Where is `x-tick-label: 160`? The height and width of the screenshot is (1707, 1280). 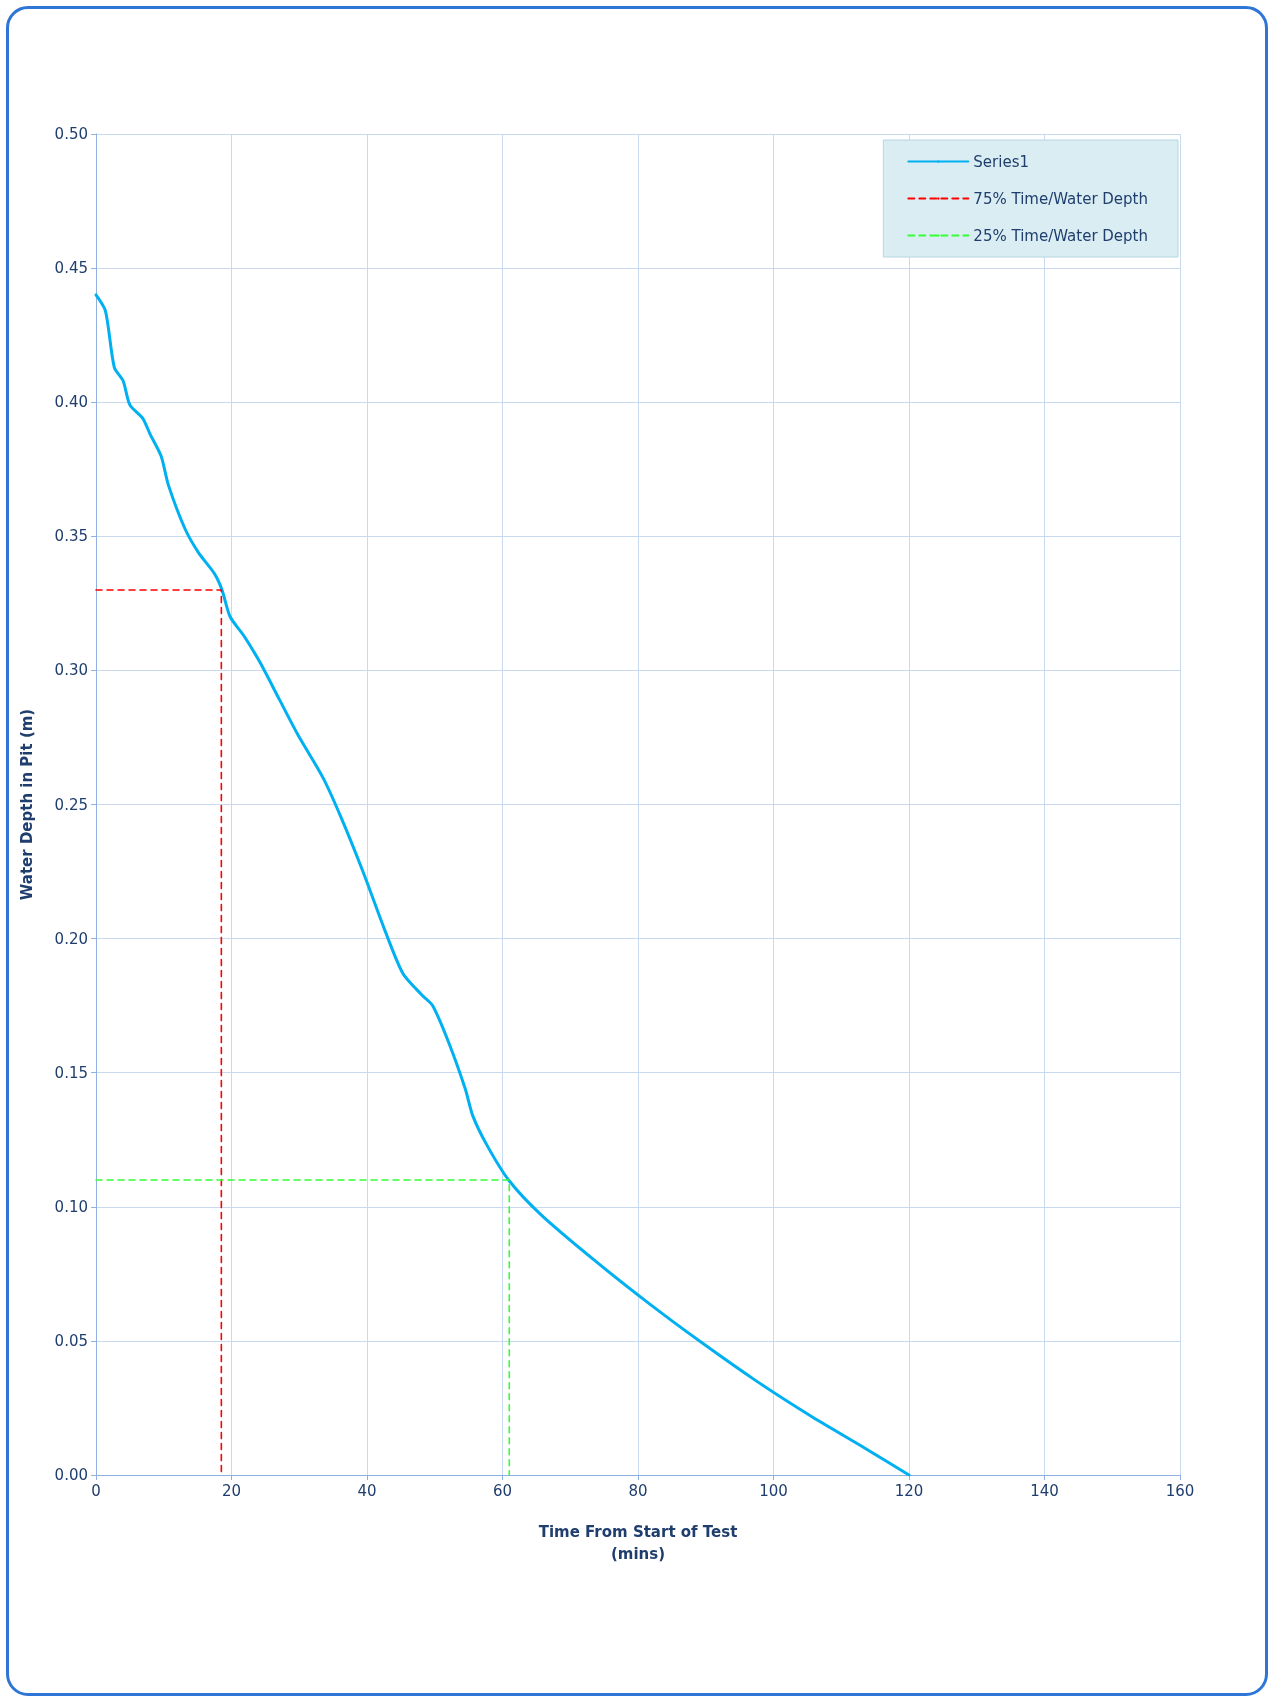
x-tick-label: 160 is located at coordinates (1180, 1490).